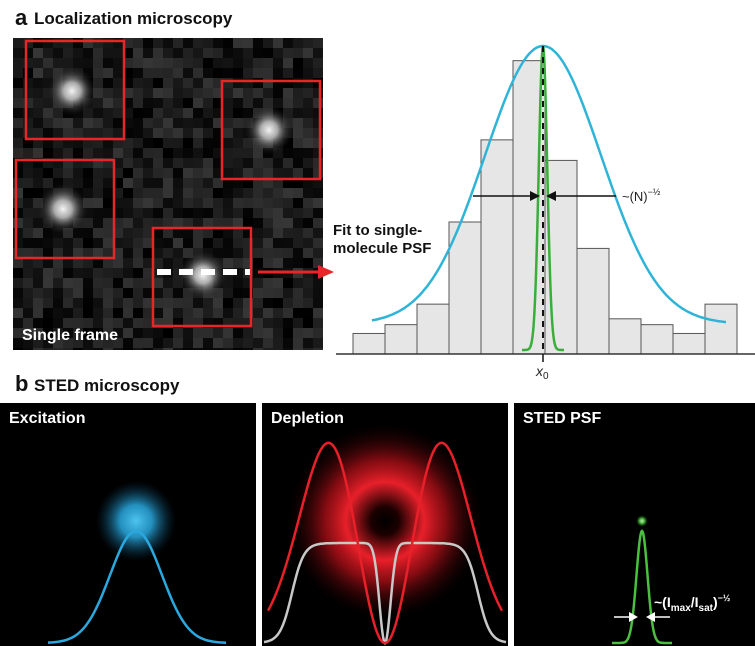 This screenshot has height=646, width=755. Describe the element at coordinates (642, 587) in the screenshot. I see `sted-profile-curve` at that location.